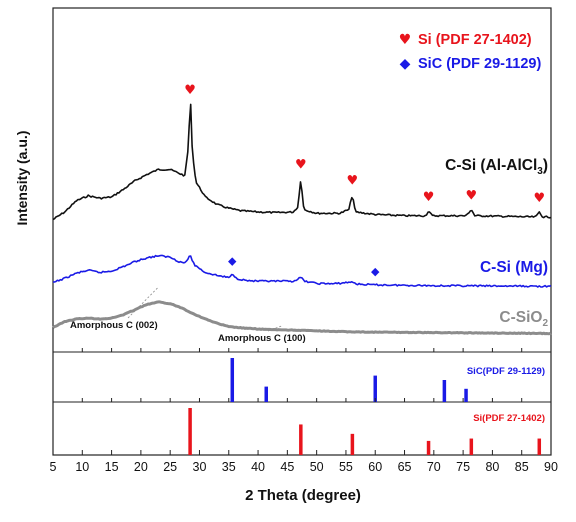  Describe the element at coordinates (492, 467) in the screenshot. I see `x-tick-label-15: 80` at that location.